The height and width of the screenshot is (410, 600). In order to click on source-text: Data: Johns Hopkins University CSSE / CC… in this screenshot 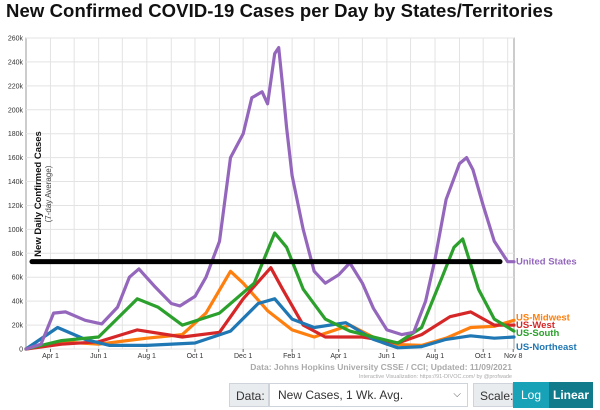, I will do `click(381, 367)`.